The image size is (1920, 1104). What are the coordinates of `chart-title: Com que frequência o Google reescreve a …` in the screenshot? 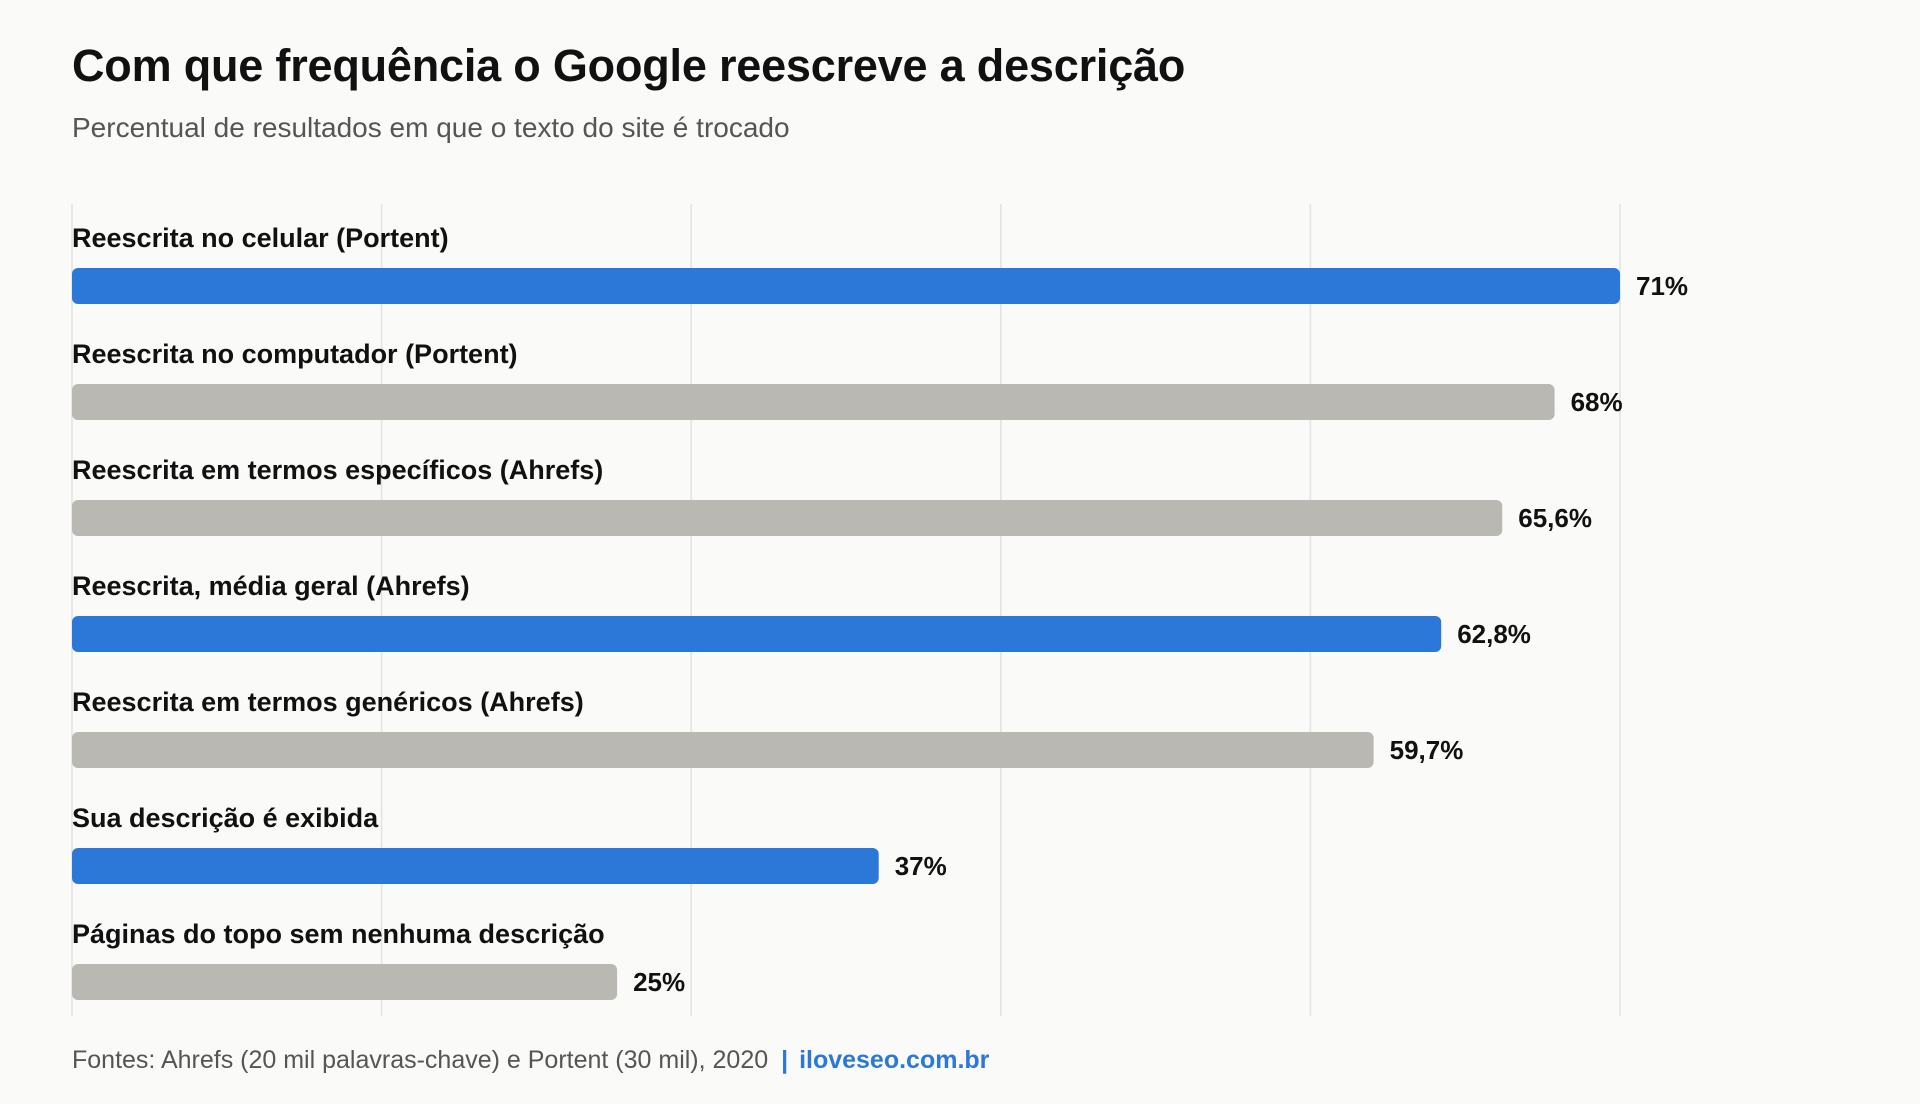 It's located at (629, 65).